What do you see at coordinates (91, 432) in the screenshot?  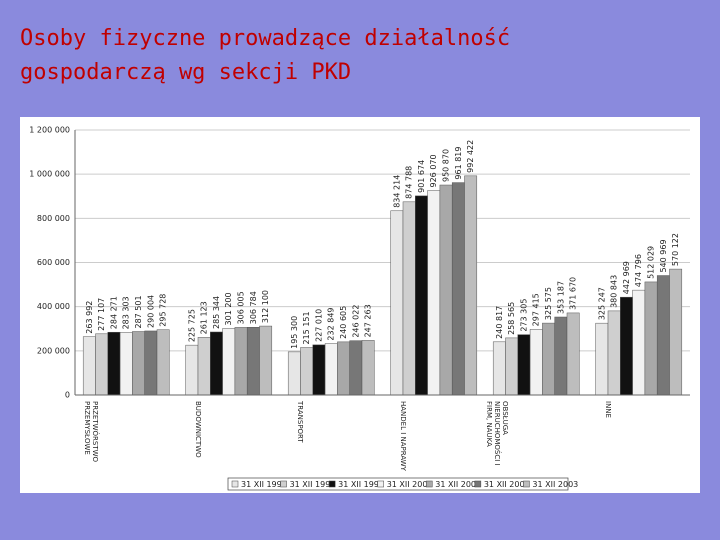 I see `x-tick-label: PRZETWÓRSTWO PRZEMYSŁOWE` at bounding box center [91, 432].